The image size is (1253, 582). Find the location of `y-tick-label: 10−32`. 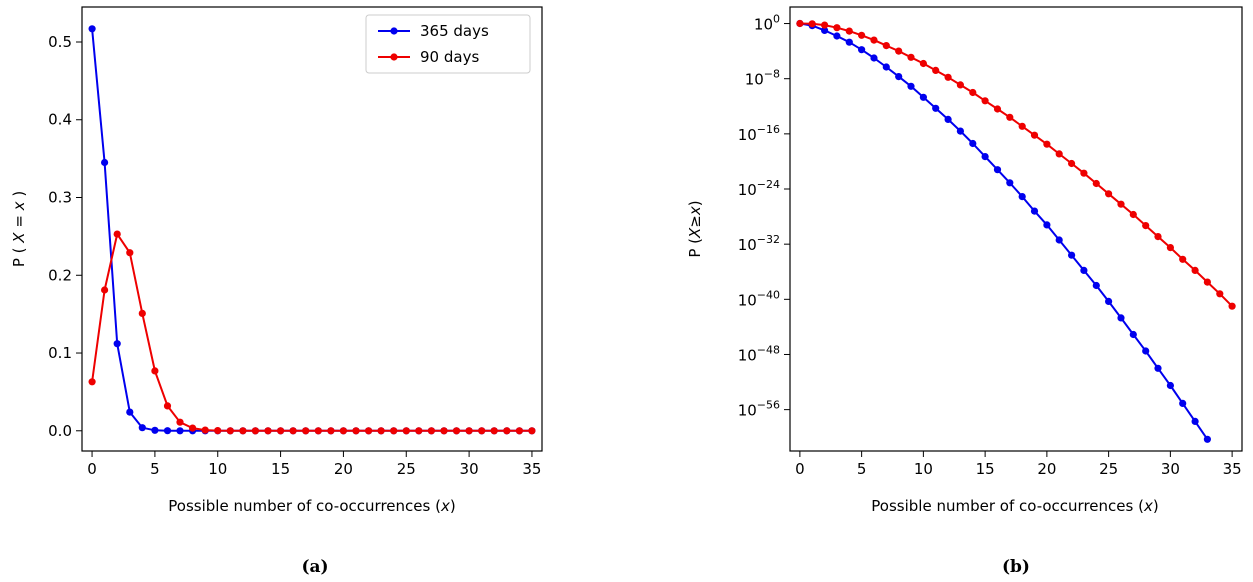

y-tick-label: 10−32 is located at coordinates (759, 243).